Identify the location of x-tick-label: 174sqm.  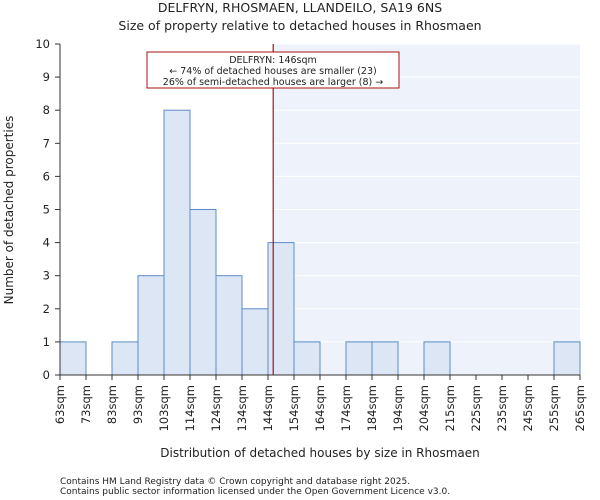
(346, 408).